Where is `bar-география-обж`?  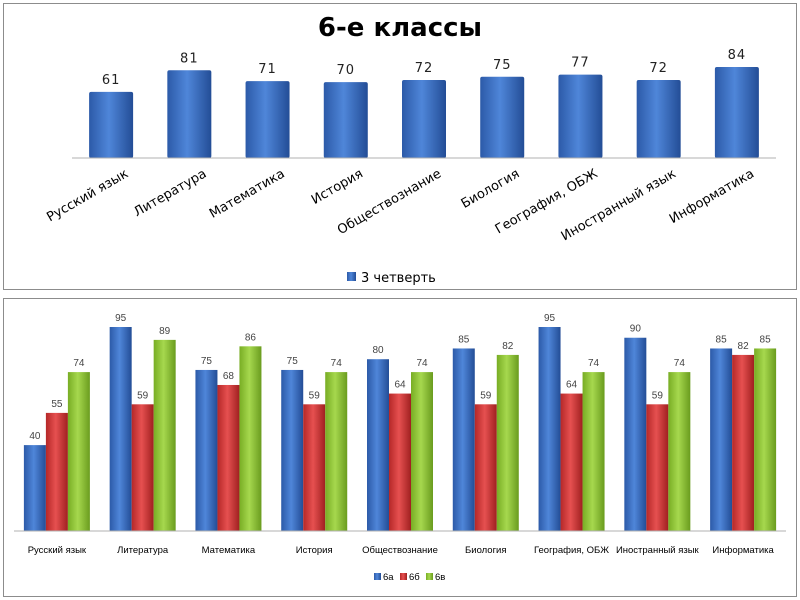
bar-география-обж is located at coordinates (580, 116).